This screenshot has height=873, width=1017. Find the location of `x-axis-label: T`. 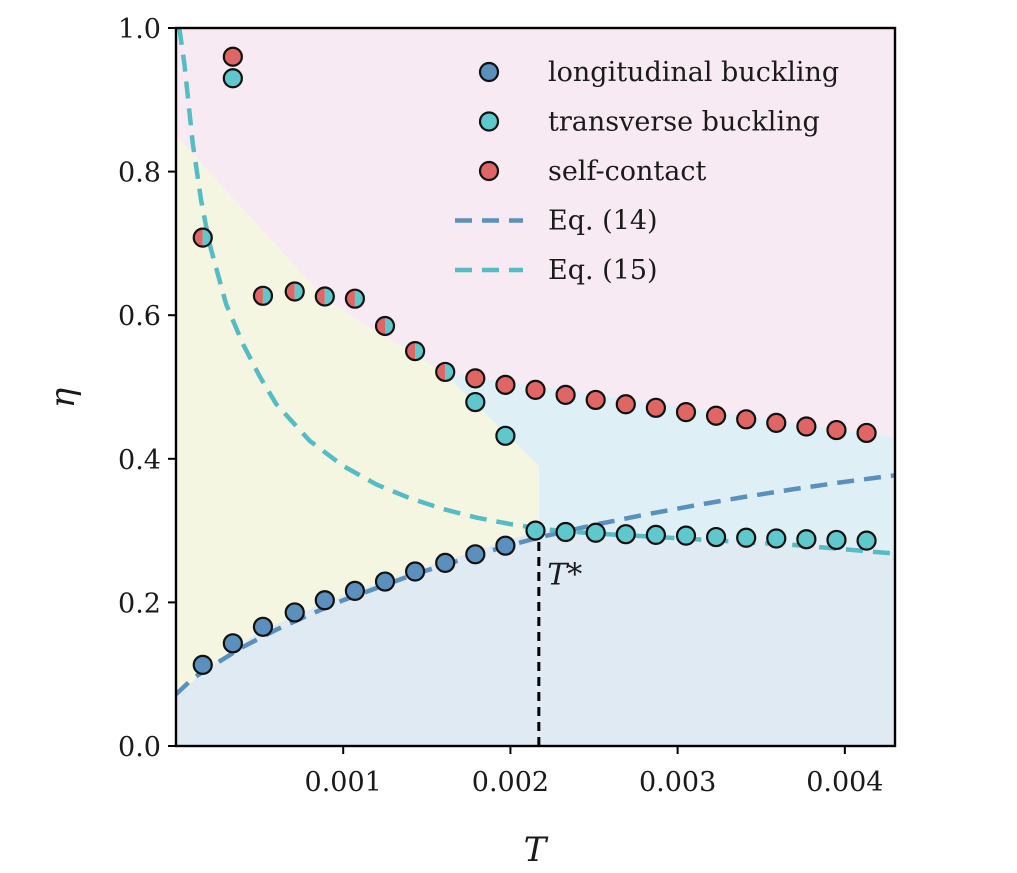

x-axis-label: T is located at coordinates (536, 850).